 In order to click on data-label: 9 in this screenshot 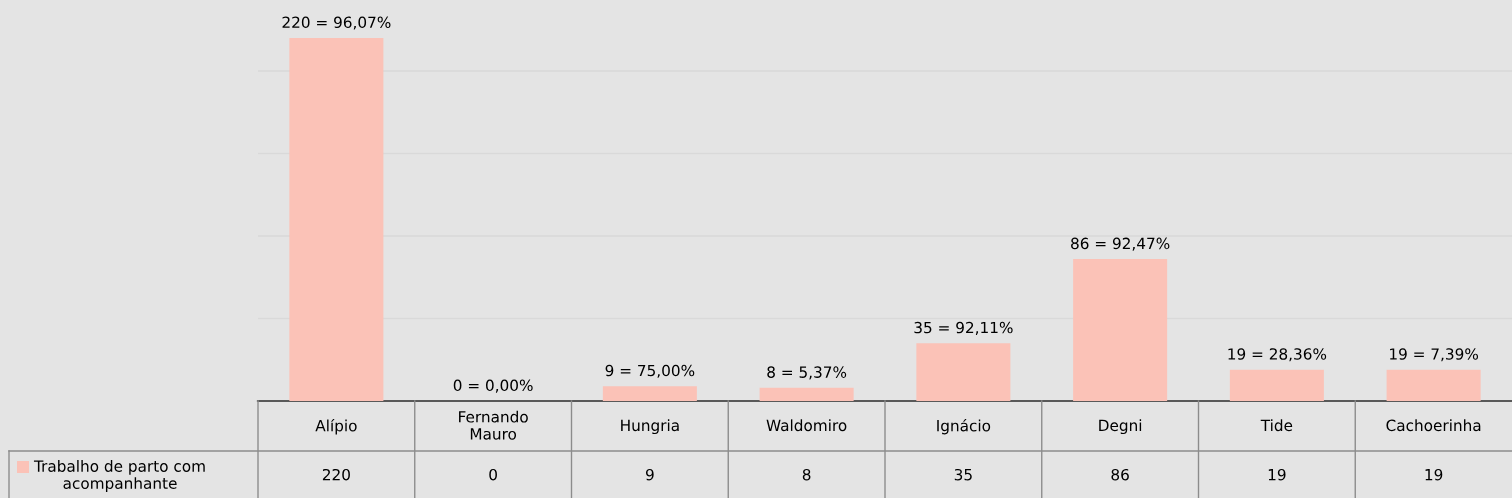, I will do `click(649, 474)`.